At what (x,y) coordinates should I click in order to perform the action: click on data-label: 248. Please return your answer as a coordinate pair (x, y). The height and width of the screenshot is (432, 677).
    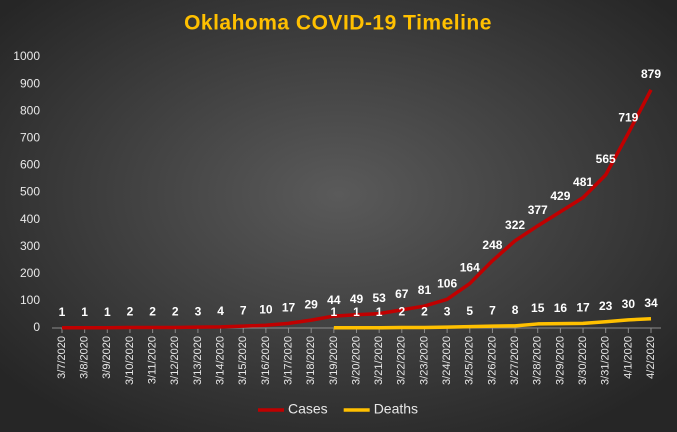
    Looking at the image, I should click on (492, 245).